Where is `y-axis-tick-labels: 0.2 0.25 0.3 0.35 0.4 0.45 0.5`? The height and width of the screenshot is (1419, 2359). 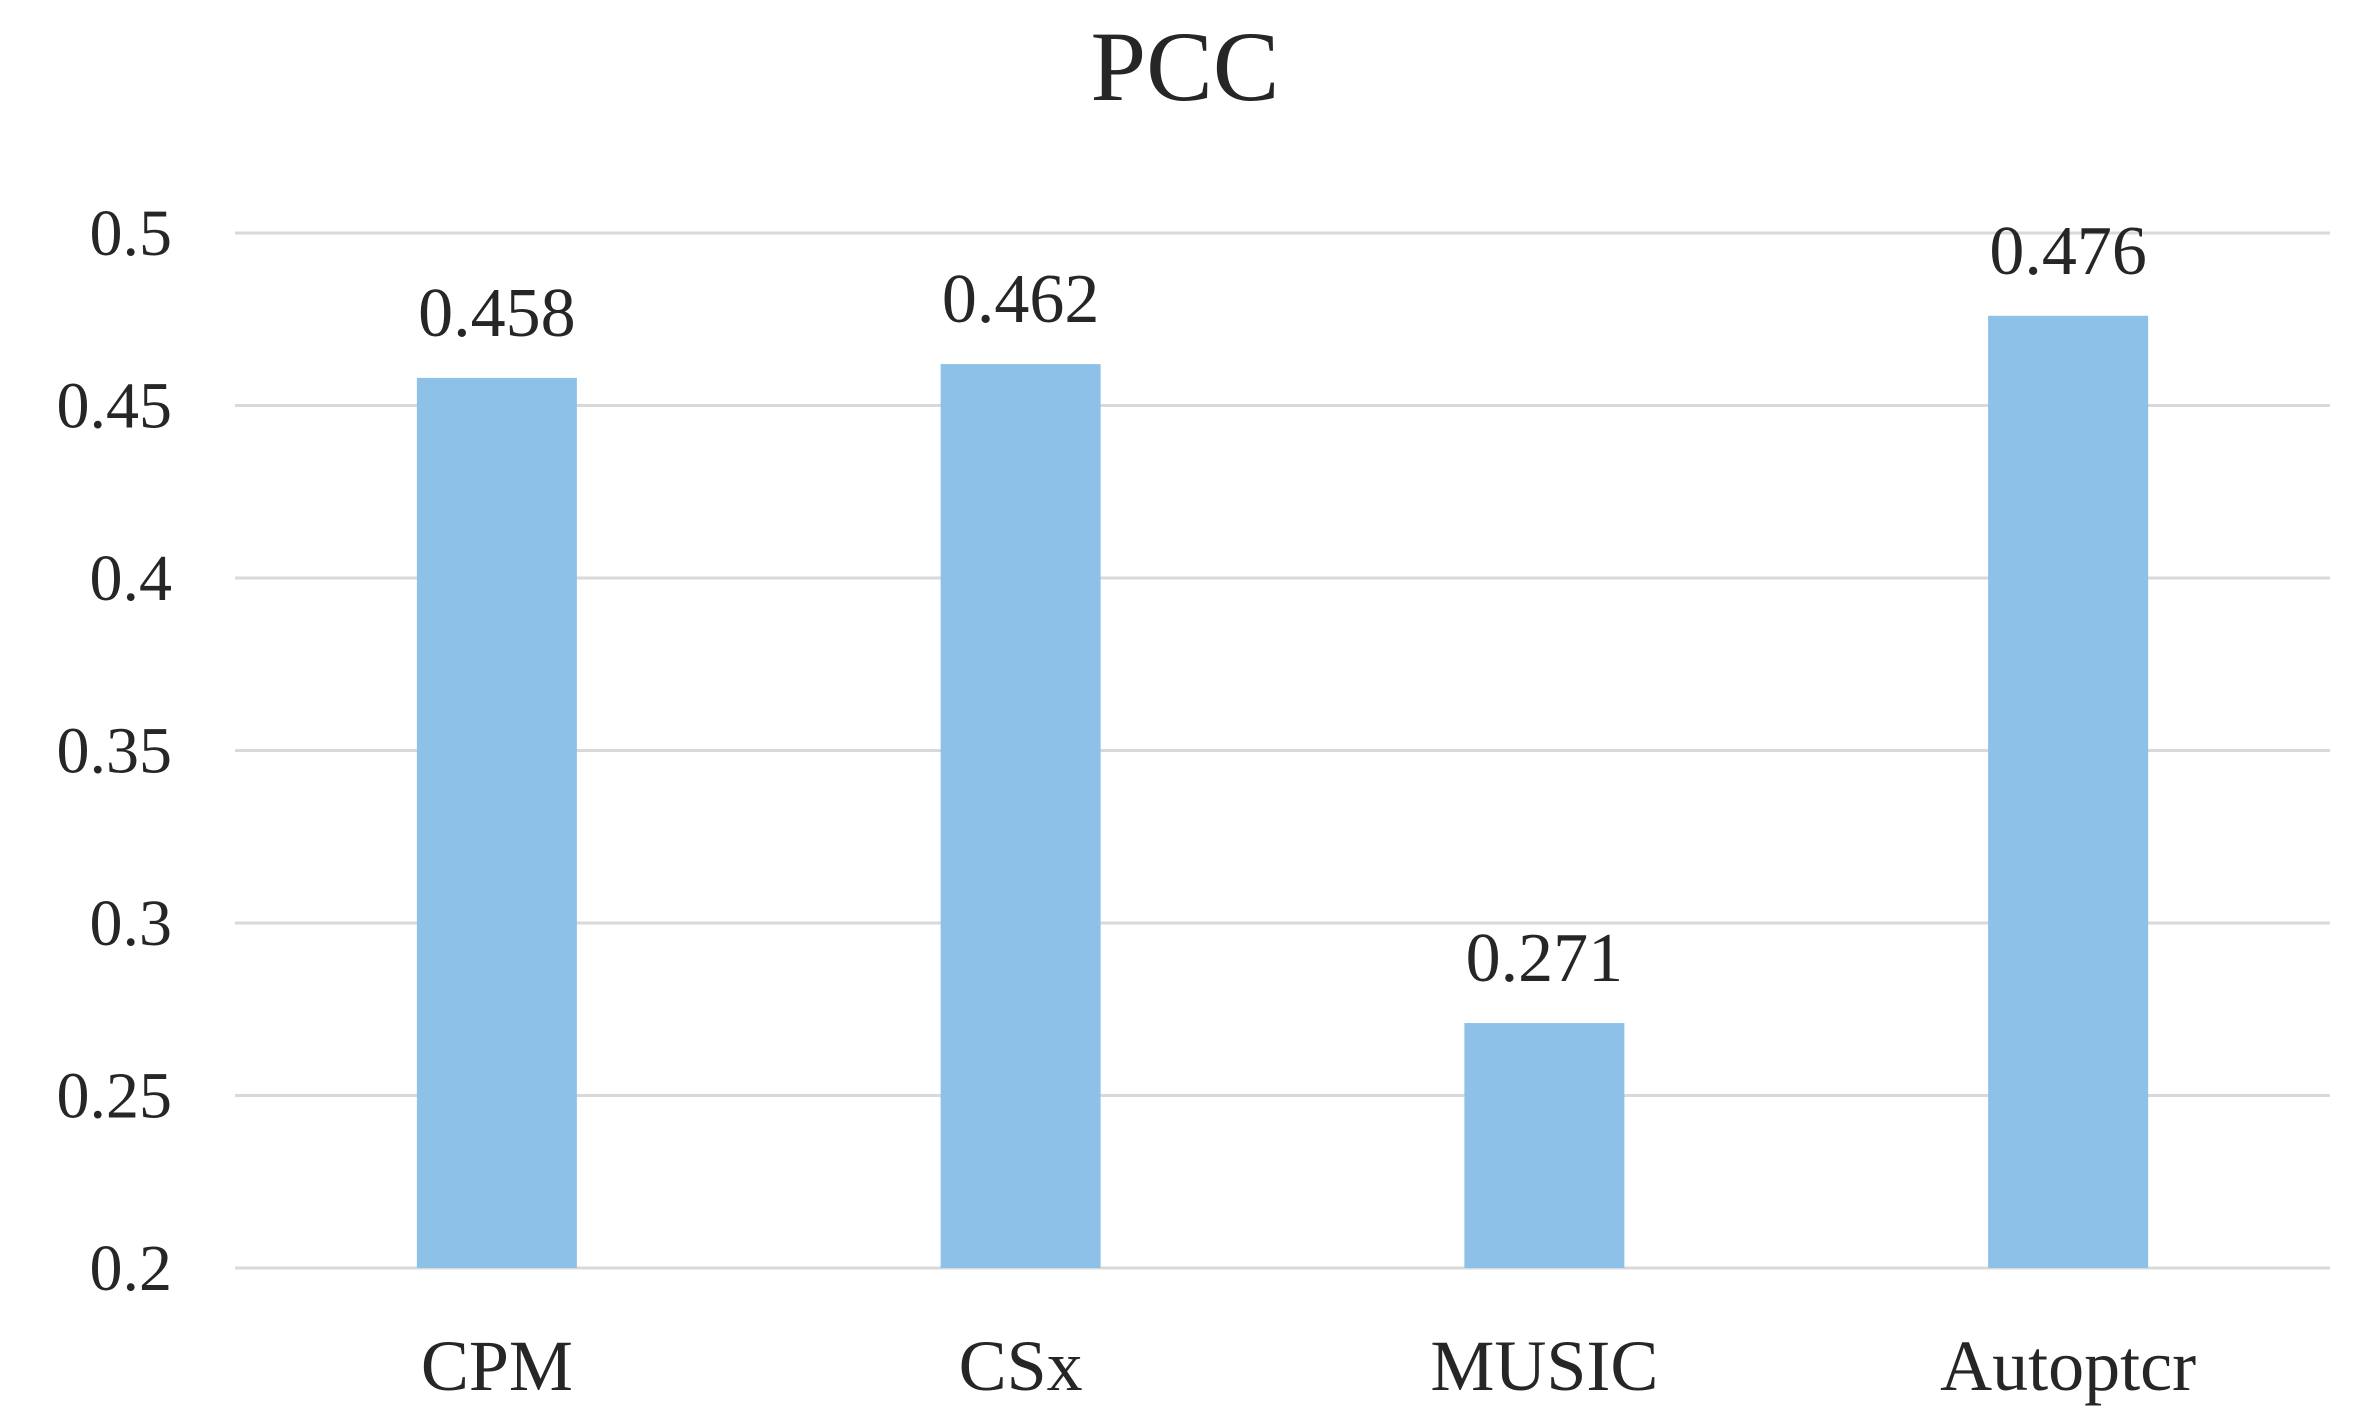 y-axis-tick-labels: 0.2 0.25 0.3 0.35 0.4 0.45 0.5 is located at coordinates (115, 751).